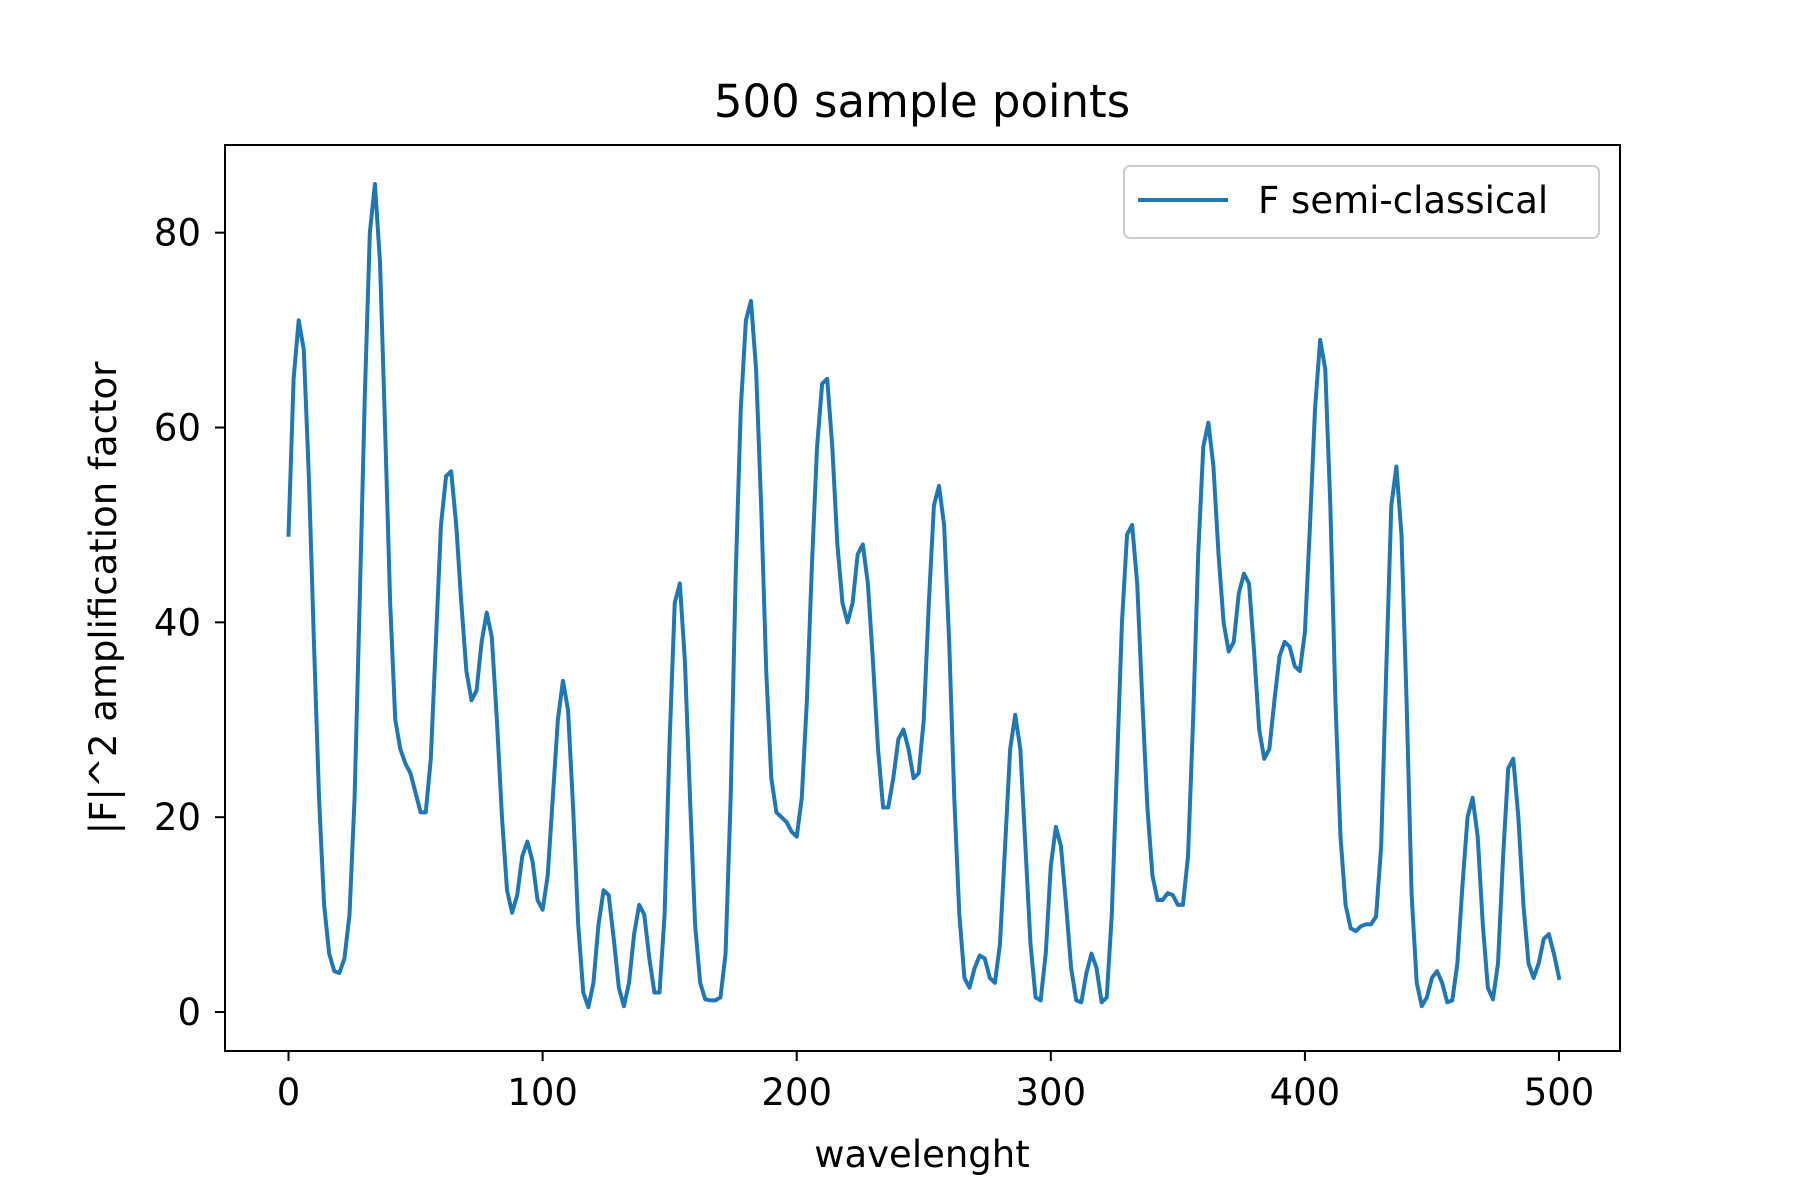  What do you see at coordinates (189, 1012) in the screenshot?
I see `y-tick-label: 0` at bounding box center [189, 1012].